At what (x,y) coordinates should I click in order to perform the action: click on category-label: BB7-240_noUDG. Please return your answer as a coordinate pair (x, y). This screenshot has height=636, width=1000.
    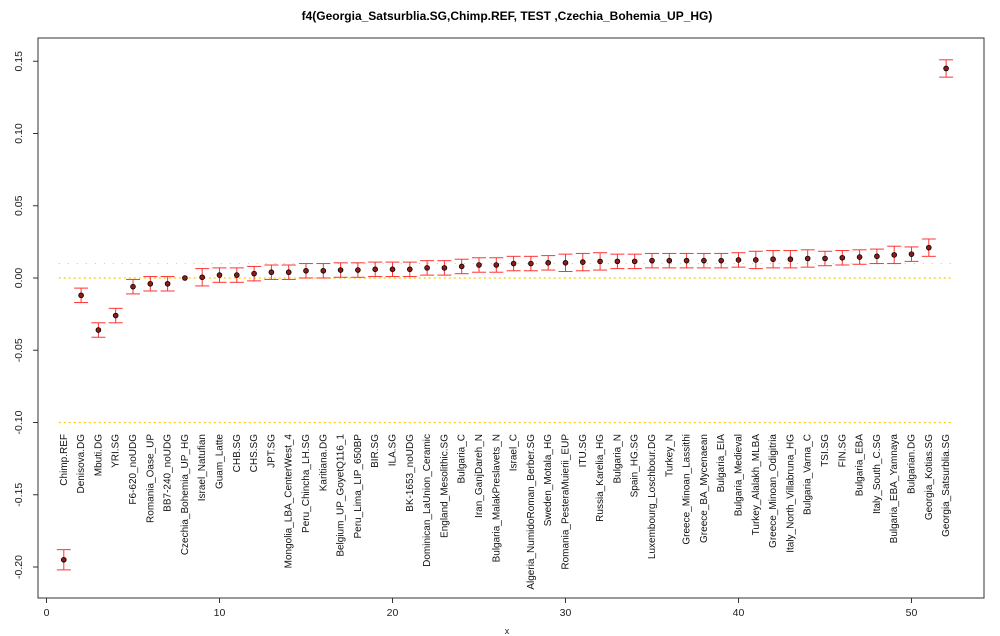
    Looking at the image, I should click on (168, 473).